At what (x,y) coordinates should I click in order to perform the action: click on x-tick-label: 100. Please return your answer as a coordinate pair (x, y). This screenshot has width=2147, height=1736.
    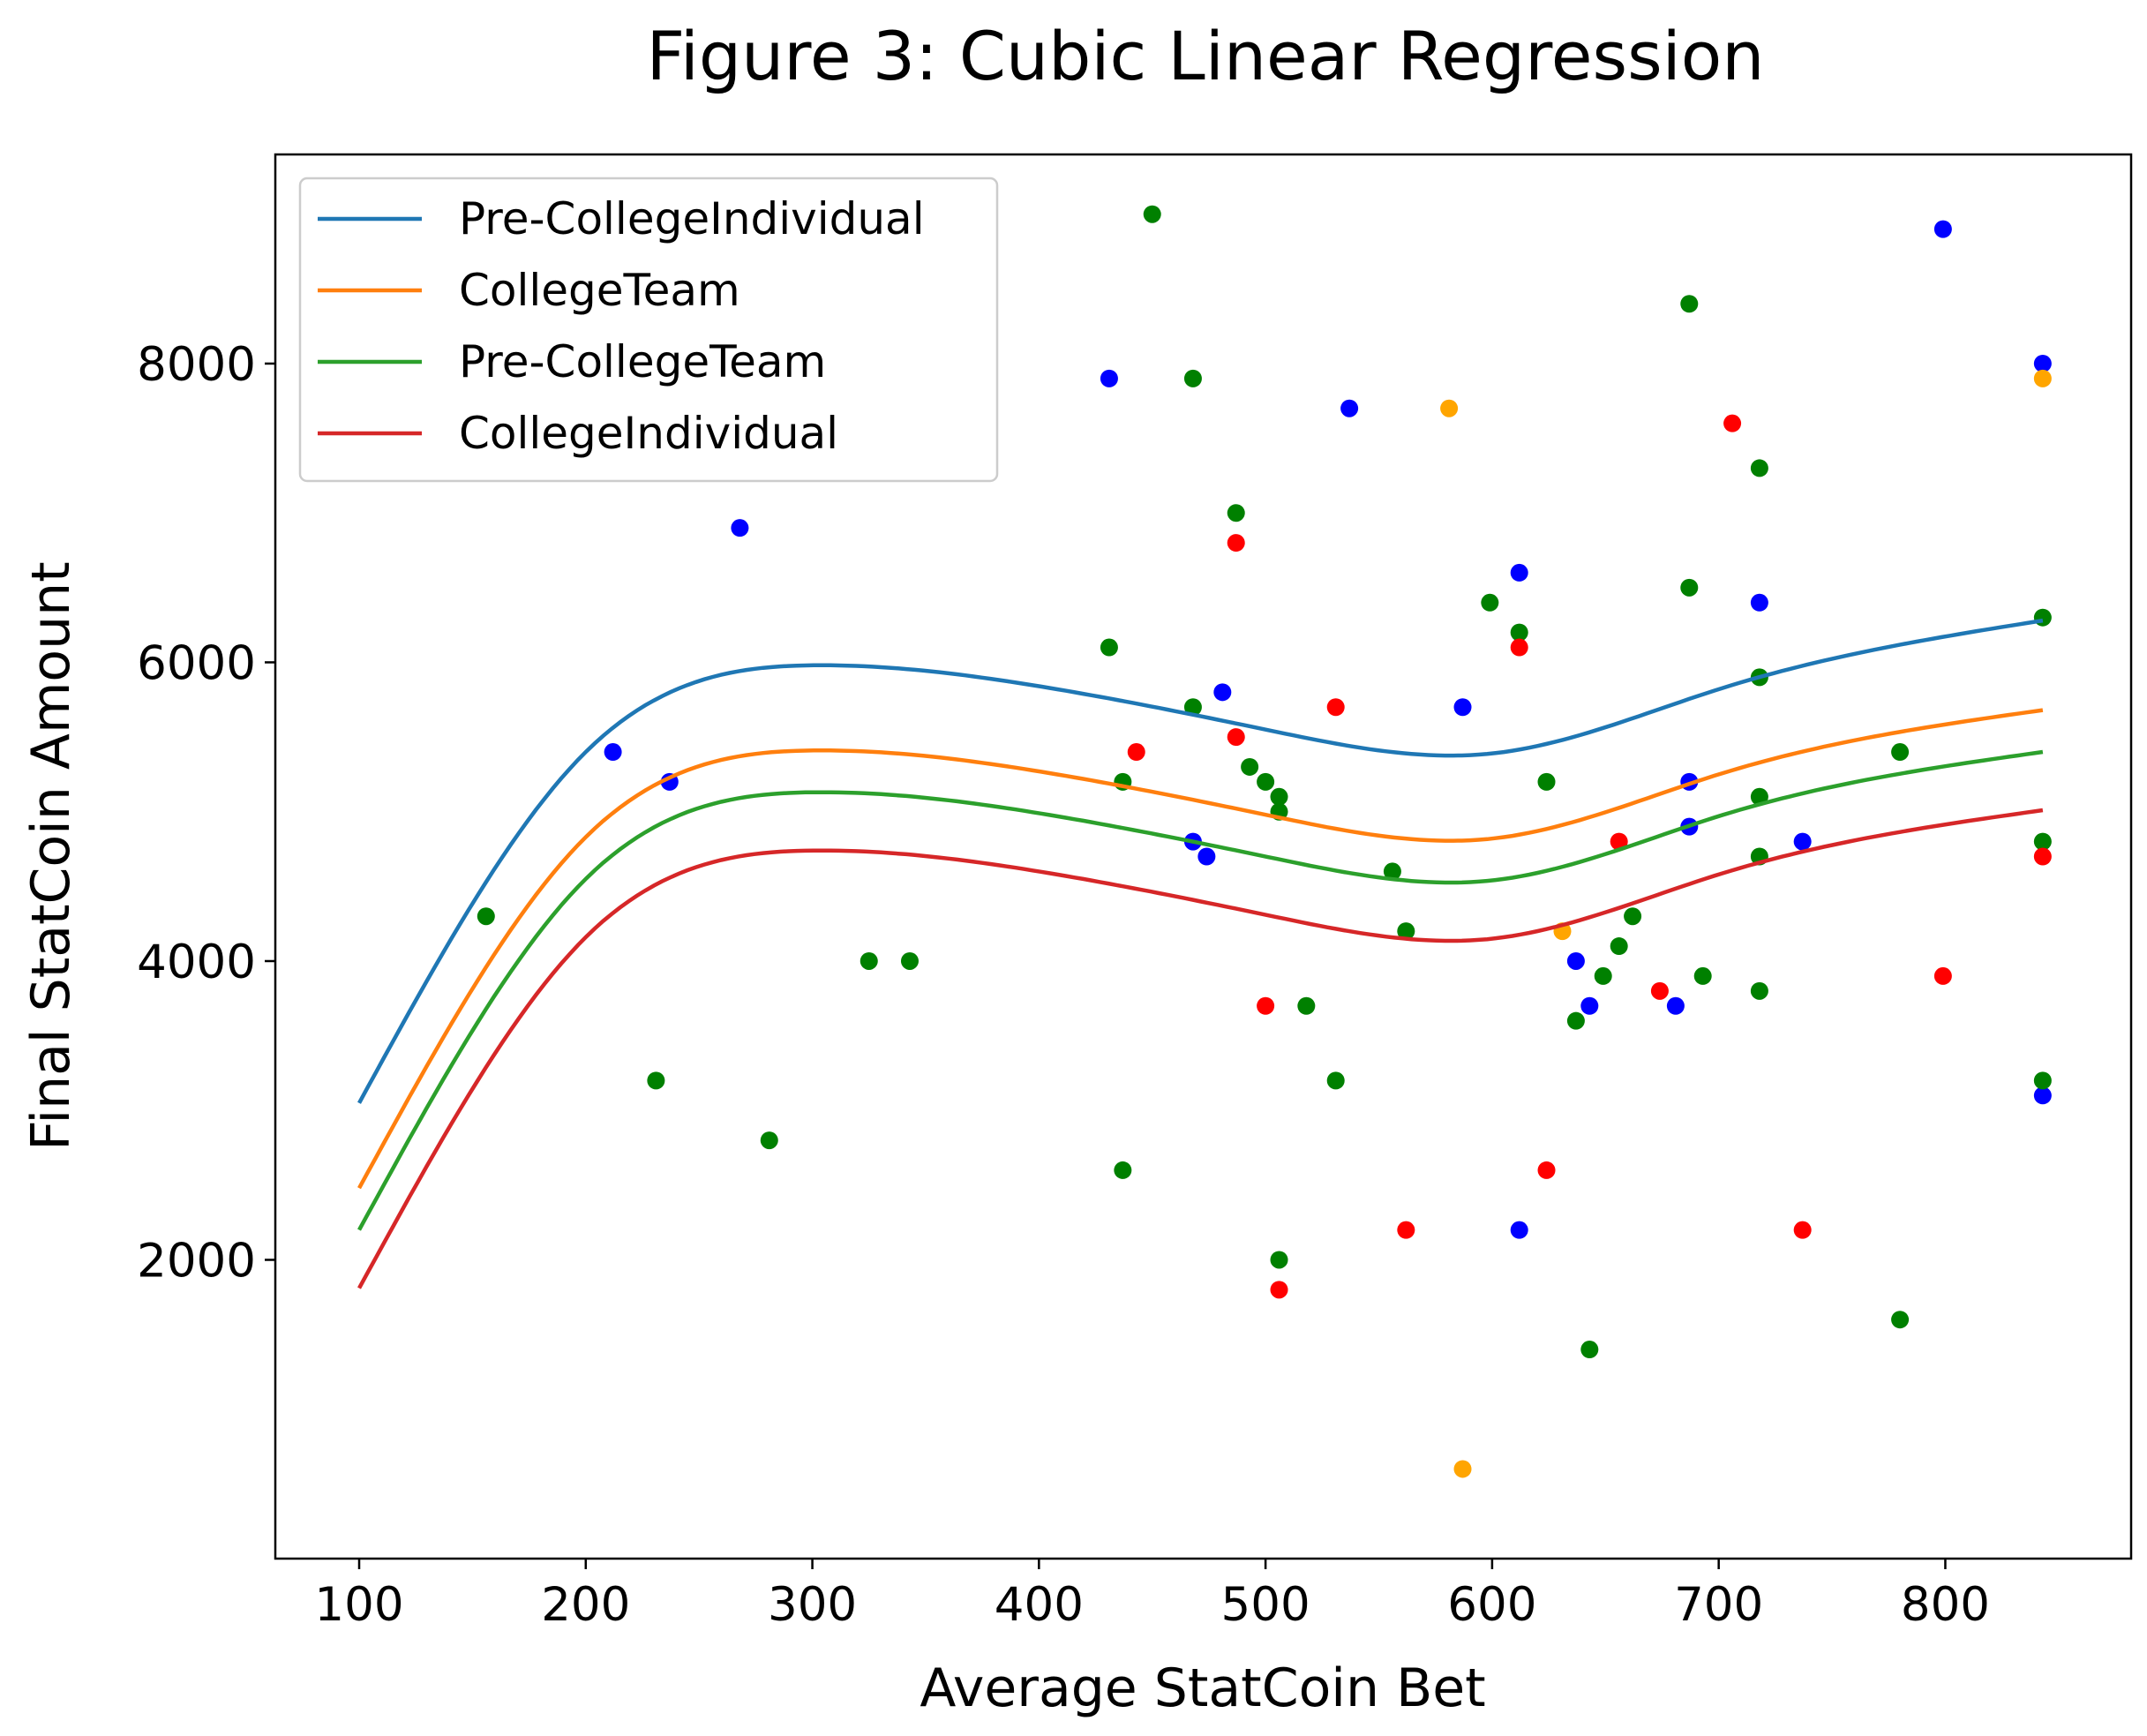
    Looking at the image, I should click on (358, 1605).